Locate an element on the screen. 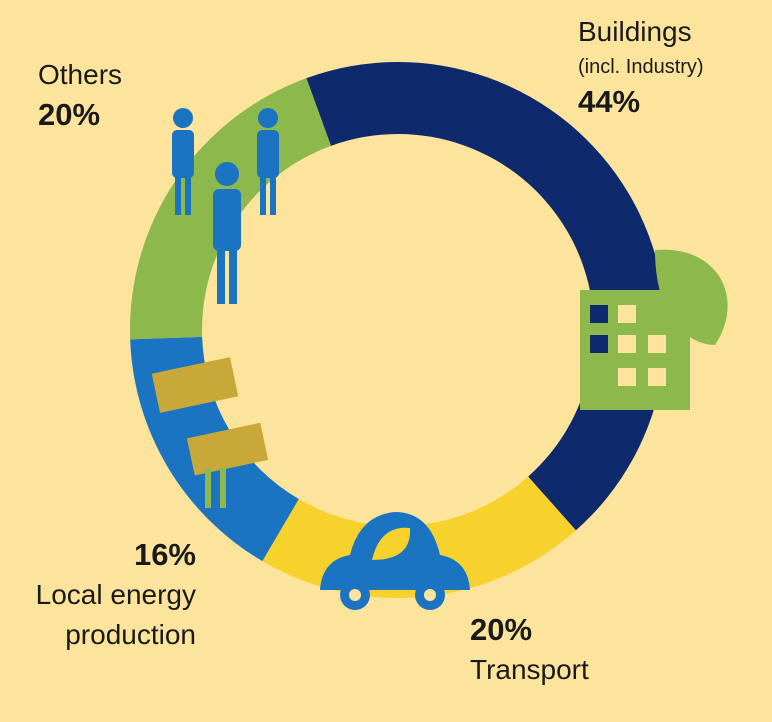  building-icon is located at coordinates (654, 329).